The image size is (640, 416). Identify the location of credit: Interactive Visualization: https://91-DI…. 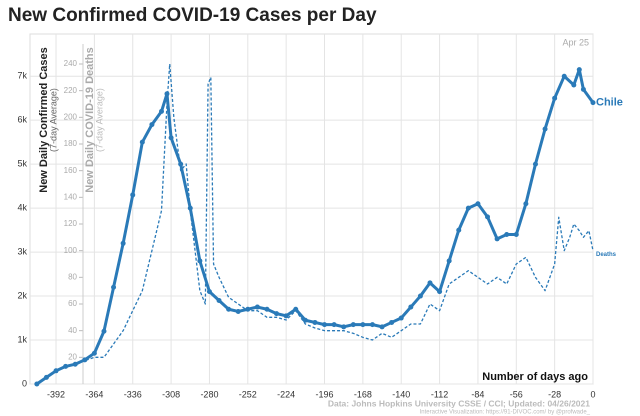
(505, 413).